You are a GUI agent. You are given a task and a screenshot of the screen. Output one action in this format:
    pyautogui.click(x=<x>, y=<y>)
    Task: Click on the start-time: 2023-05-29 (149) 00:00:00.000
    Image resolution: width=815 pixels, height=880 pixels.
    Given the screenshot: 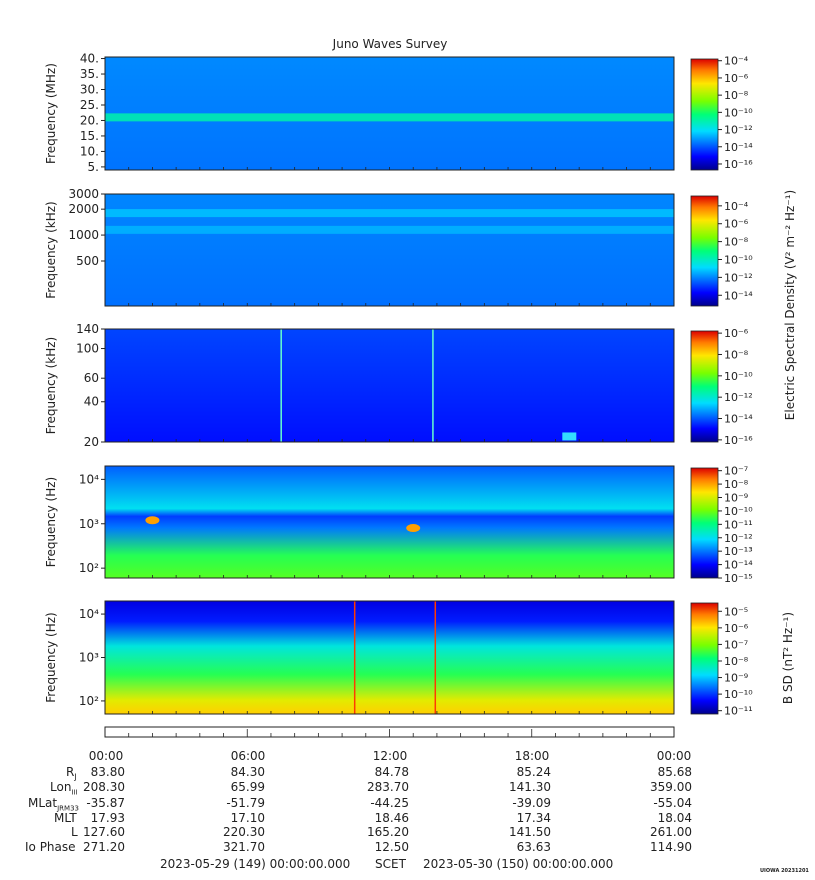 What is the action you would take?
    pyautogui.click(x=255, y=864)
    